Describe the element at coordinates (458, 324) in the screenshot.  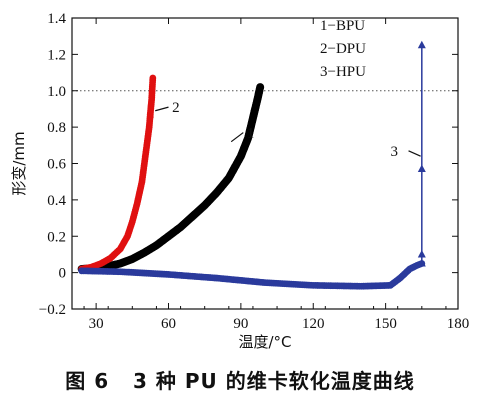
I see `x-tick-label: 180` at that location.